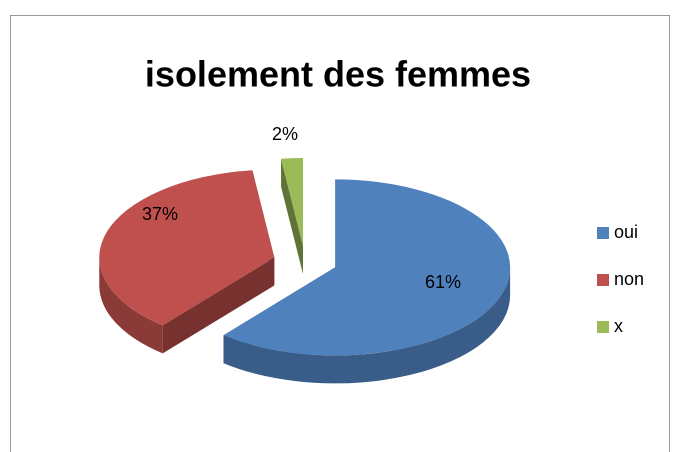  I want to click on data-label: 37%, so click(160, 214).